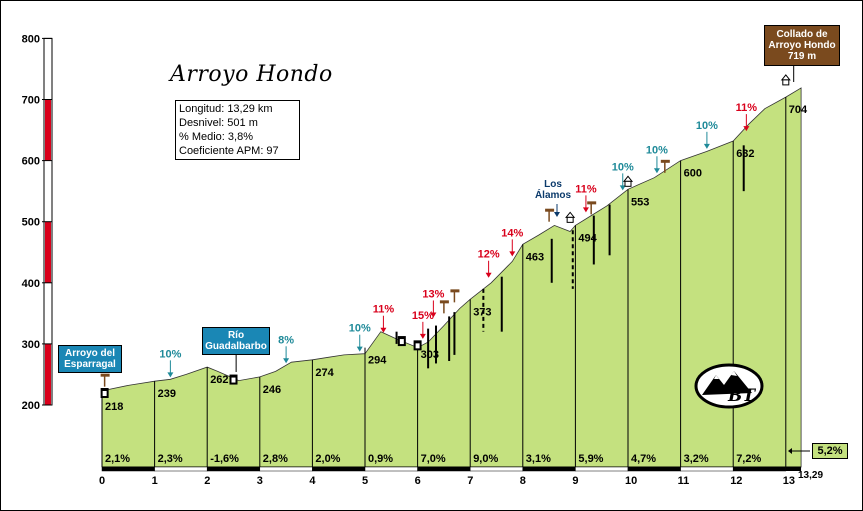 This screenshot has height=511, width=863. Describe the element at coordinates (696, 459) in the screenshot. I see `segment-percent: 3,2%` at that location.